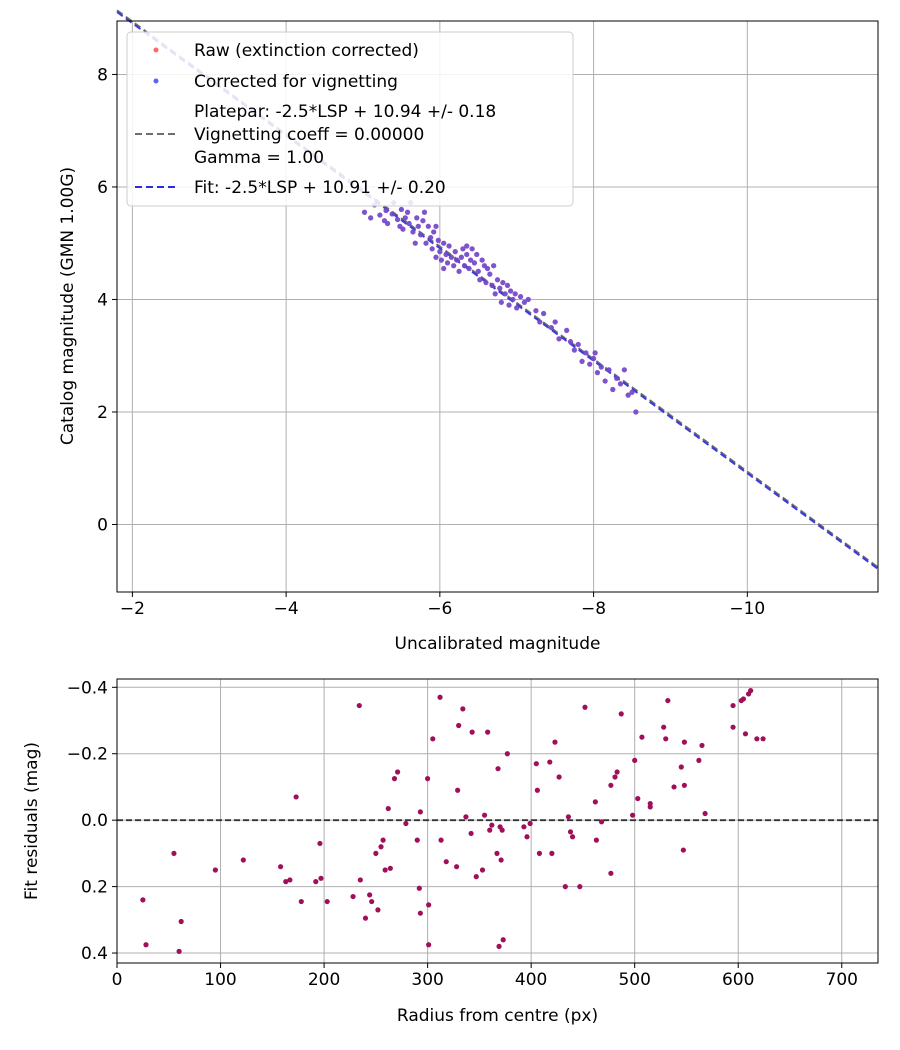  What do you see at coordinates (309, 135) in the screenshot?
I see `legend-platepar-line2: Vignetting coeff = 0.00000` at bounding box center [309, 135].